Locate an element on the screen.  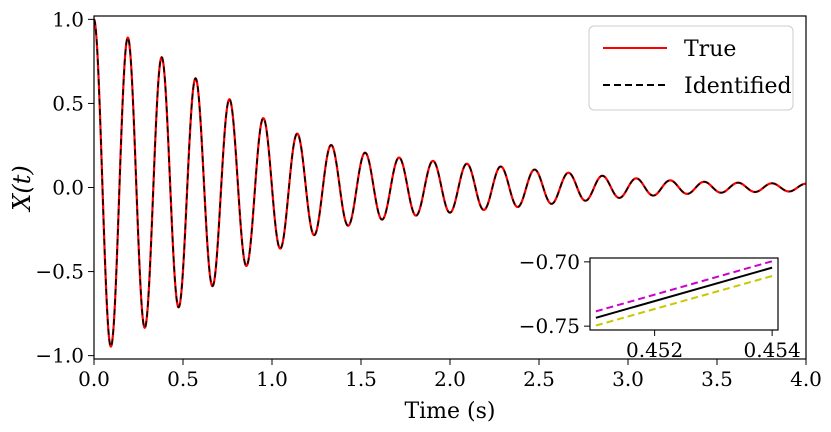
inset-x-tick-label: 0.452 is located at coordinates (654, 350).